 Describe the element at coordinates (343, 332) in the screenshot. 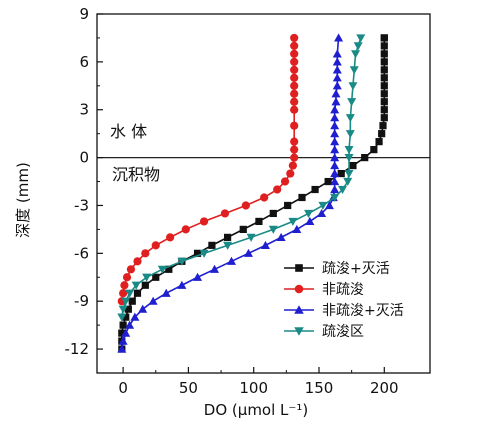

I see `legend-label: 疏浚区` at that location.